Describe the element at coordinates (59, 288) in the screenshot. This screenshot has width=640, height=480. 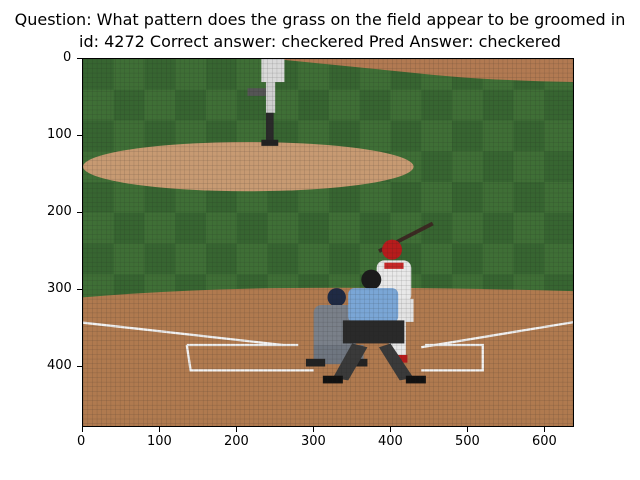
I see `y-tick-label: 300` at that location.